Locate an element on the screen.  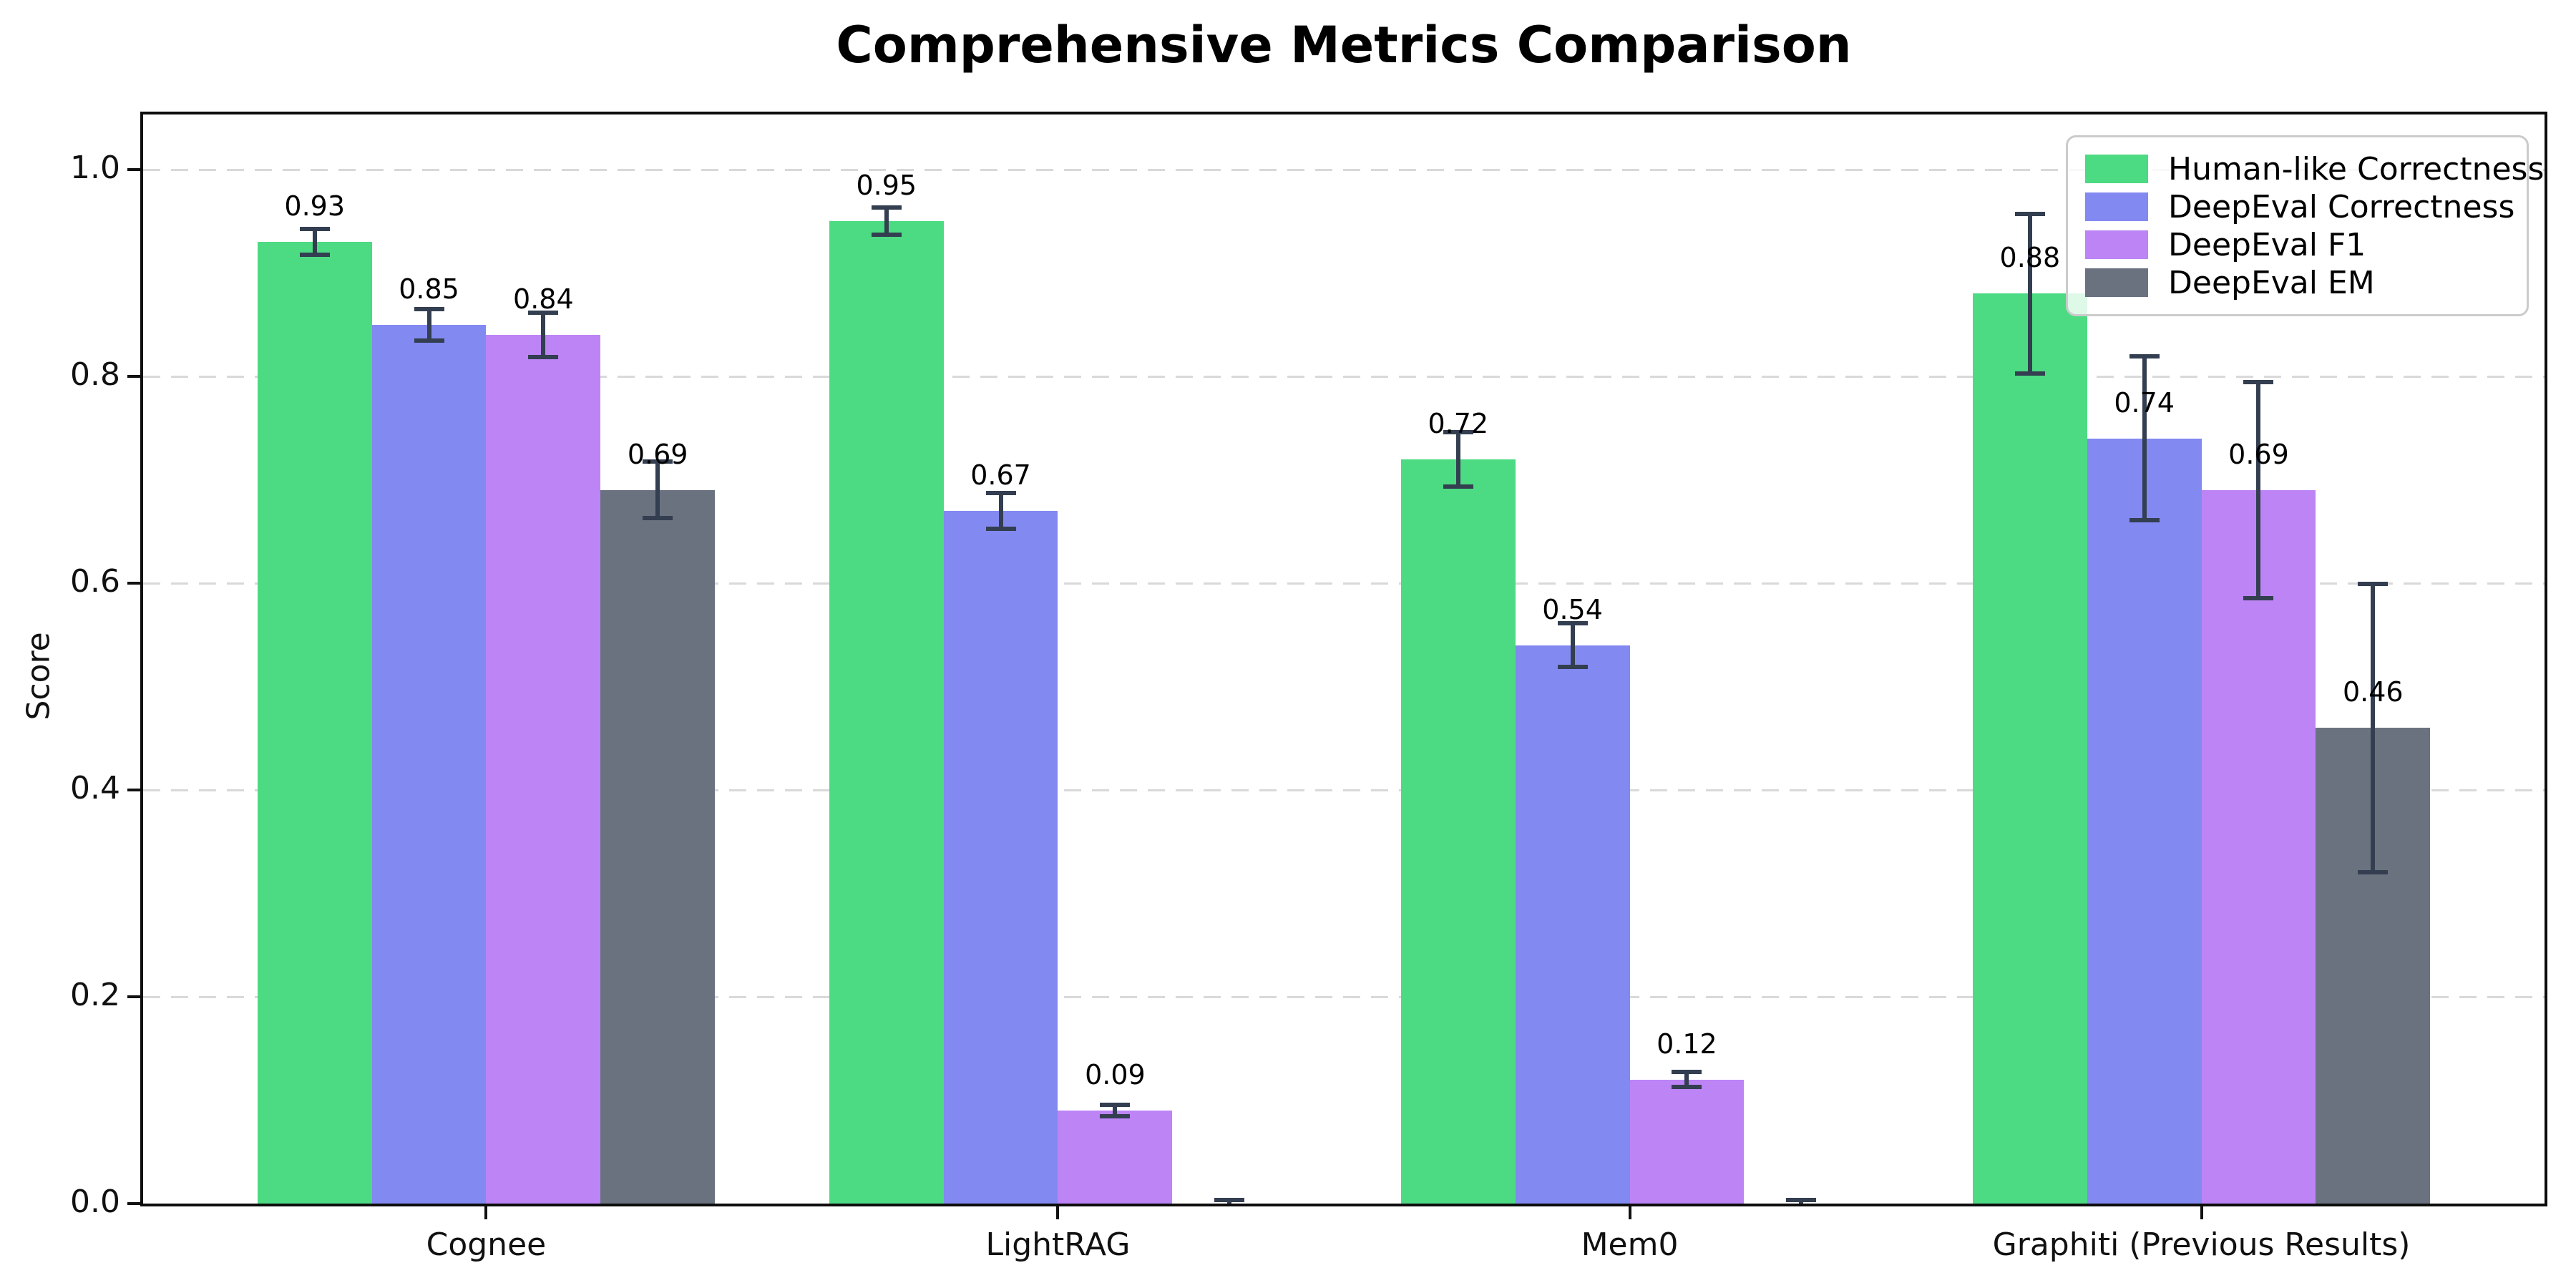
y-tick-label: 0.6 is located at coordinates (95, 581).